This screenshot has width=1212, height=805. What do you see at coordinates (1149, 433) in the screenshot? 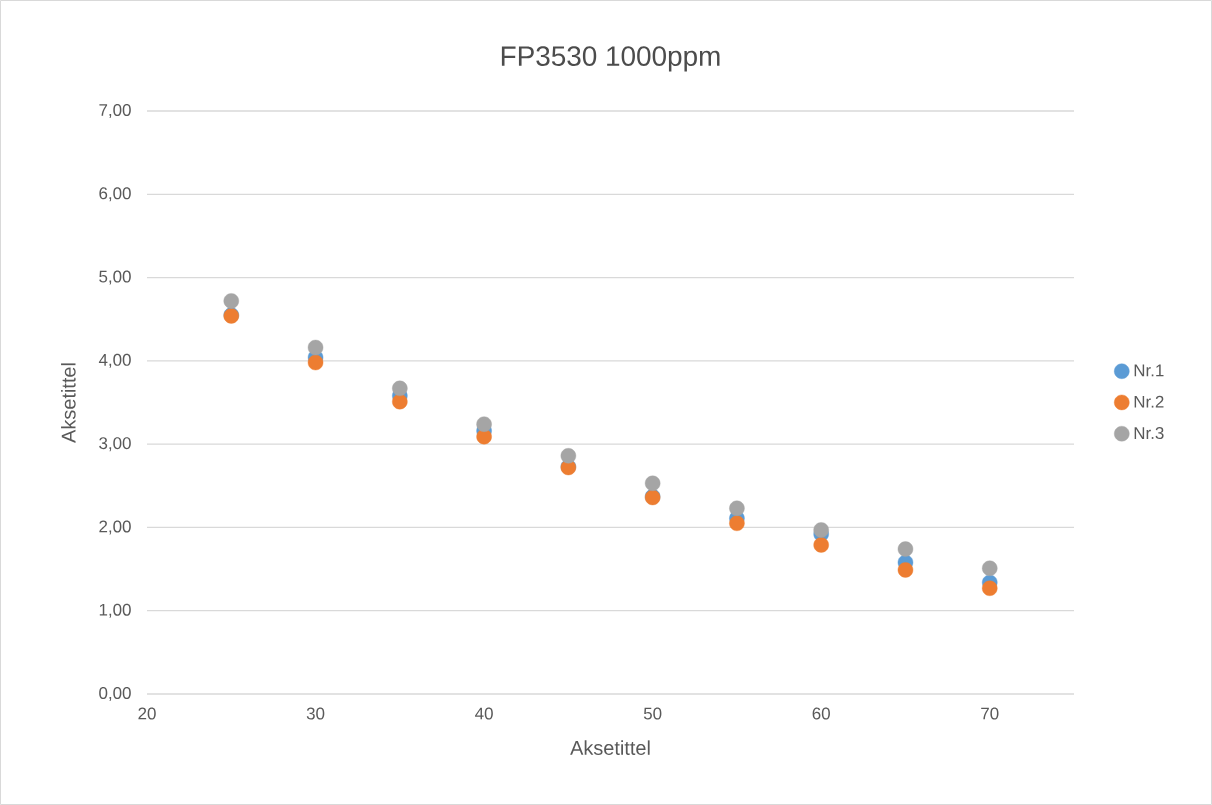
I see `legend-label: Nr.3` at bounding box center [1149, 433].